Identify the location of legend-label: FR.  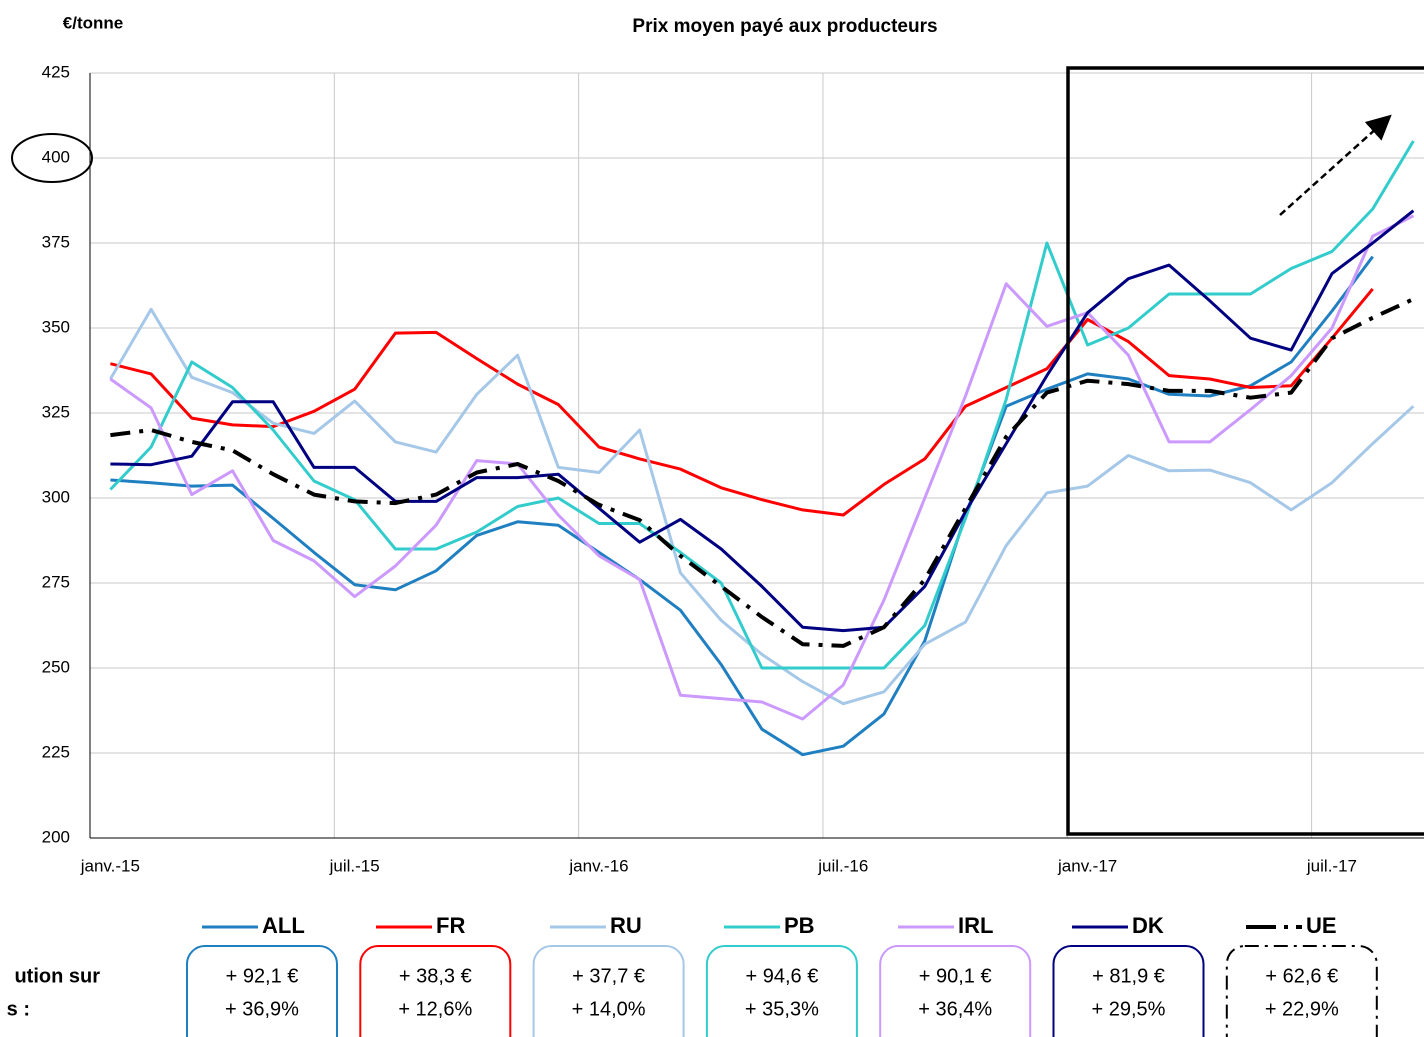
(450, 925).